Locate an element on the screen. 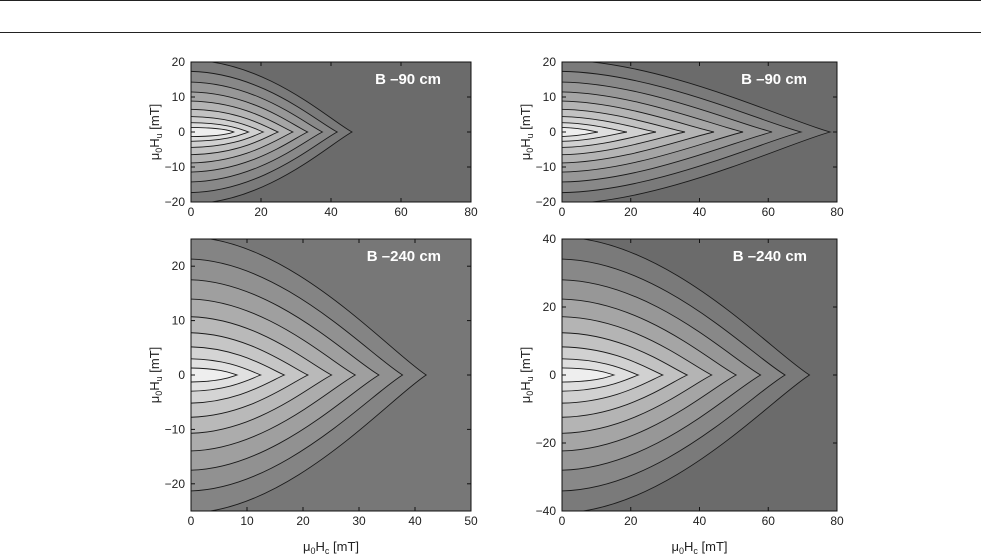  header-rule is located at coordinates (490, 32).